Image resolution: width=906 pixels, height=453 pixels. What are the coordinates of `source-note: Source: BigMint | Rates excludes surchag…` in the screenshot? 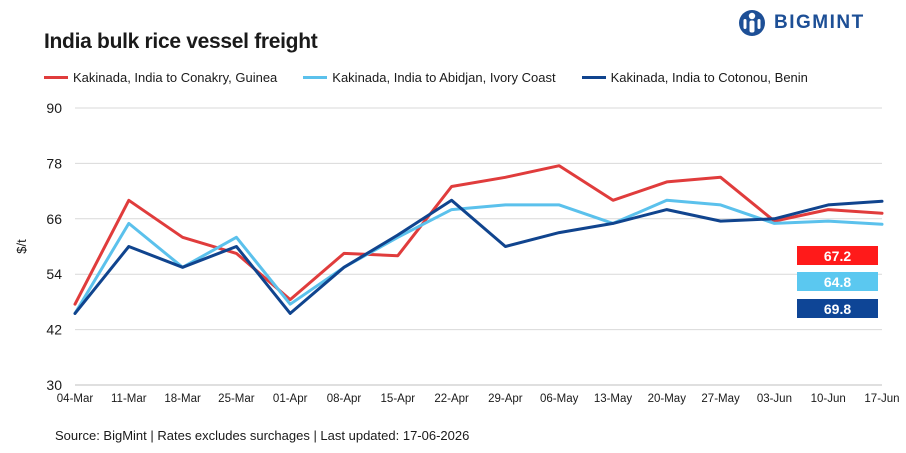 It's located at (262, 435).